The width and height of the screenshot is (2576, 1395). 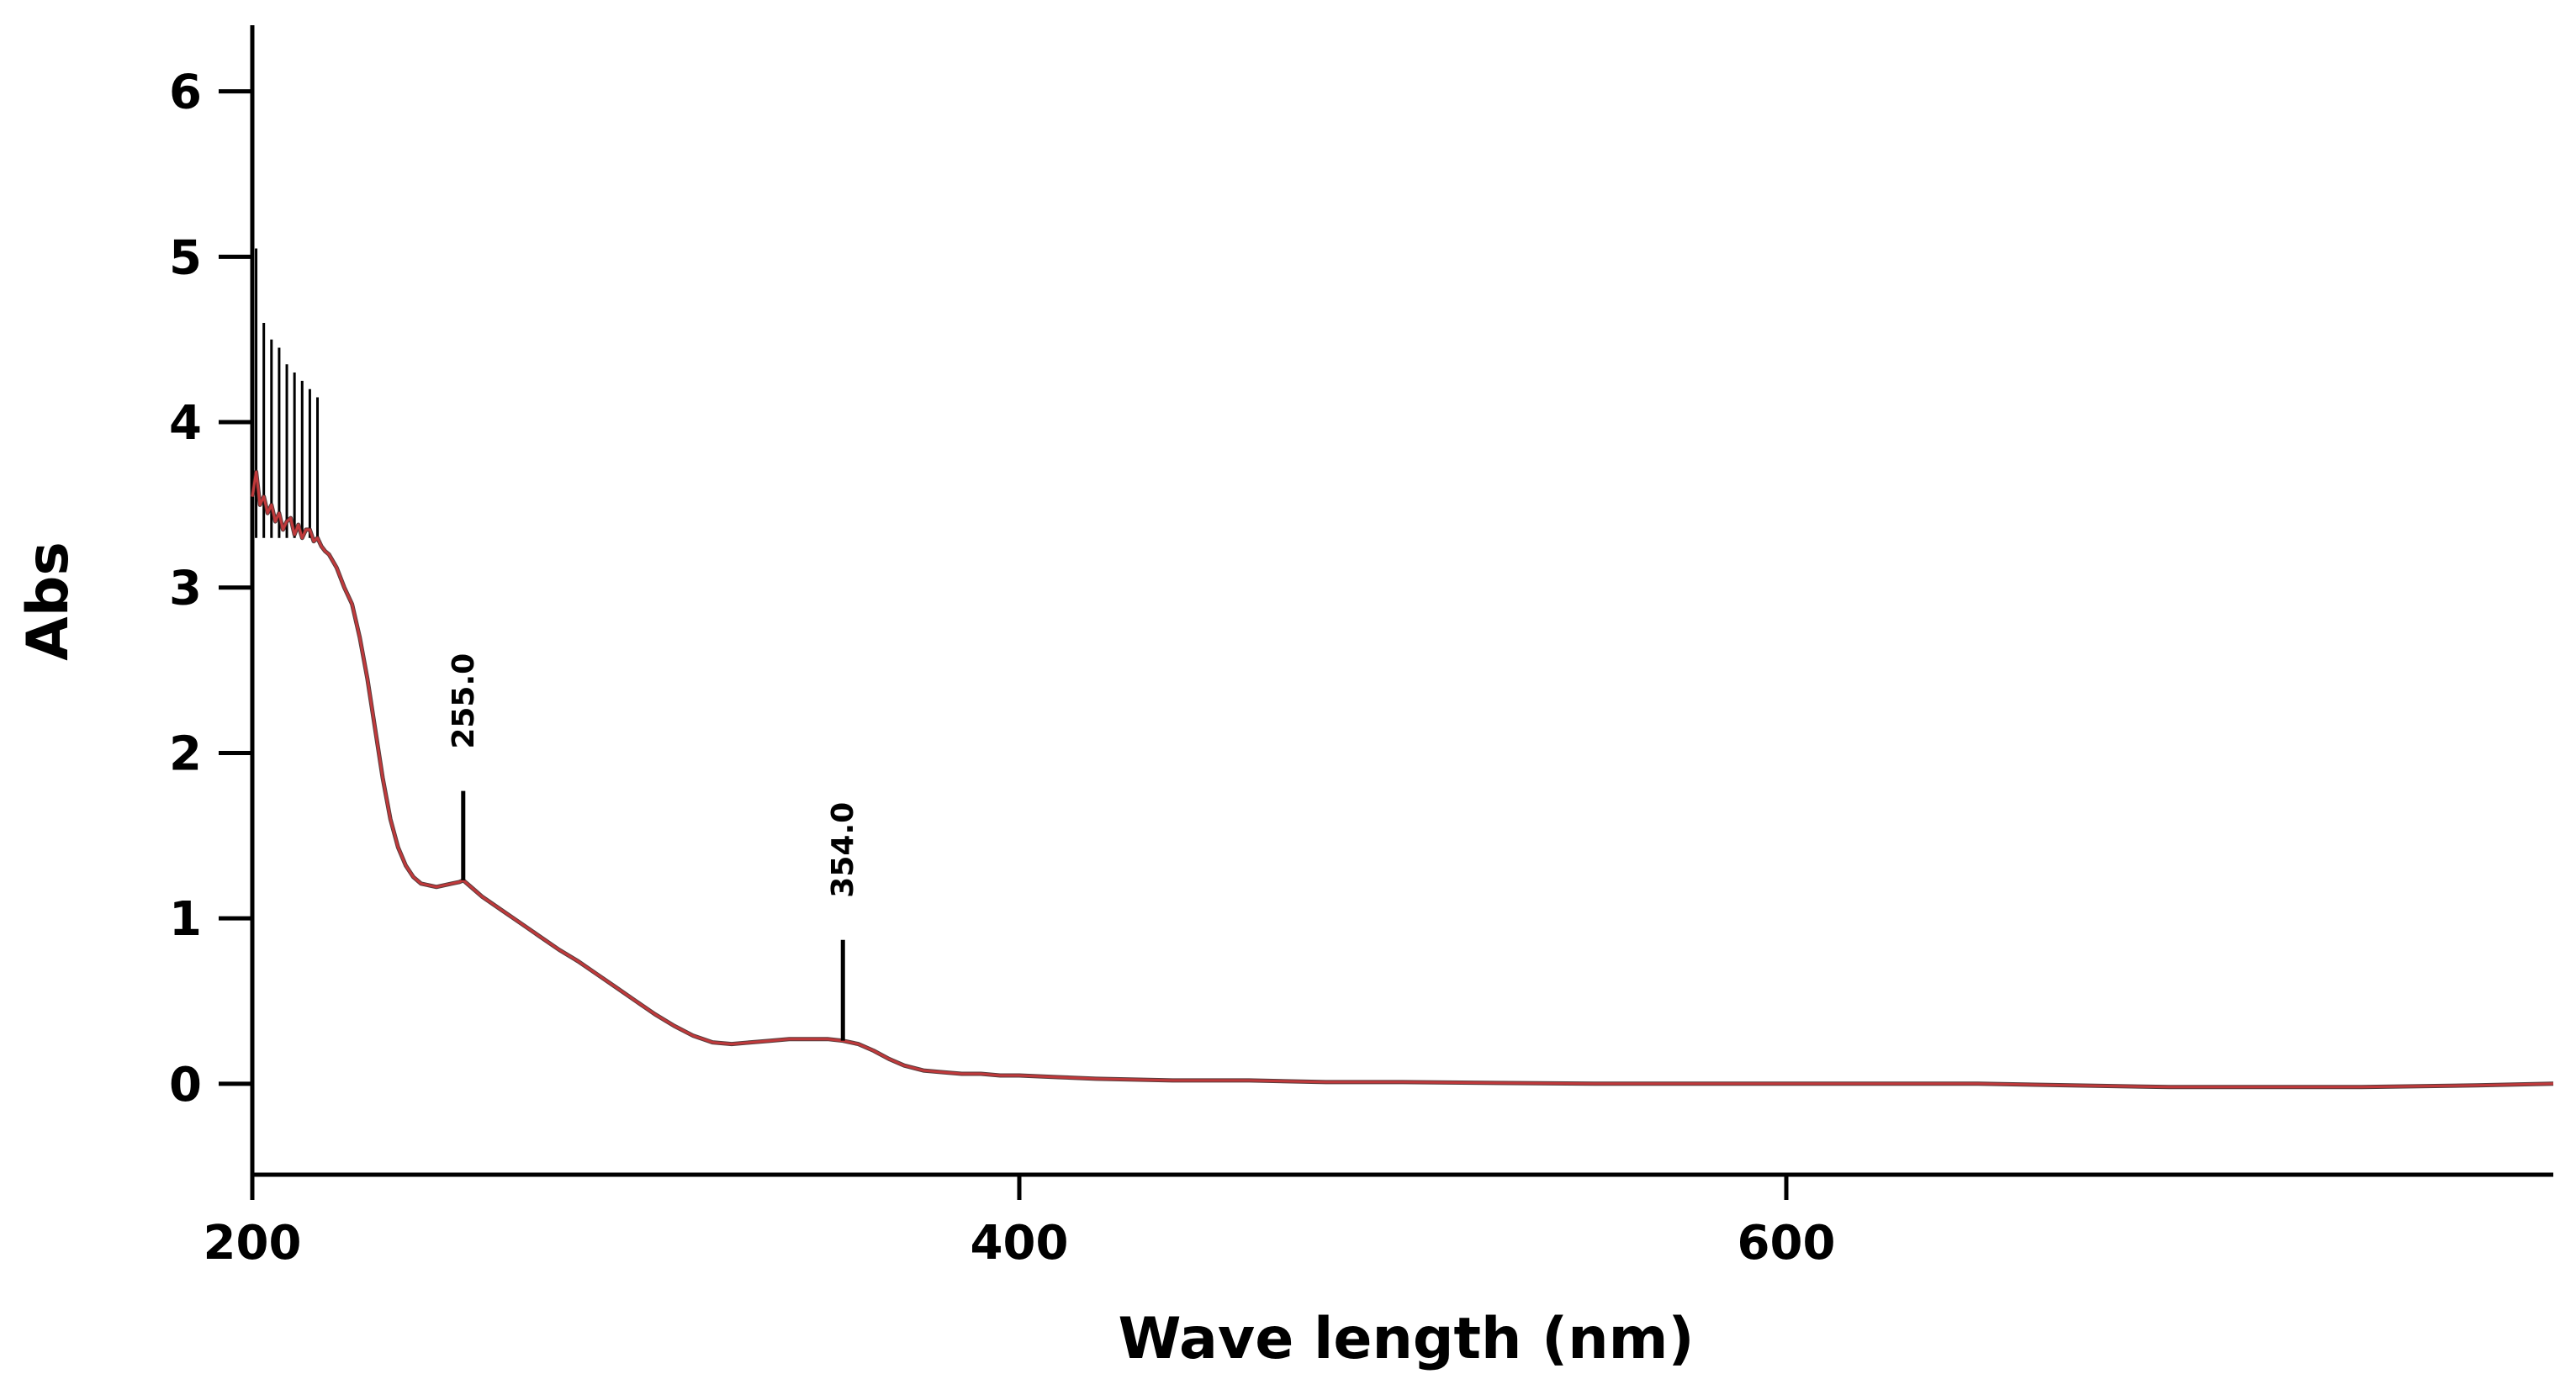 What do you see at coordinates (843, 850) in the screenshot?
I see `peak-label: 354.0` at bounding box center [843, 850].